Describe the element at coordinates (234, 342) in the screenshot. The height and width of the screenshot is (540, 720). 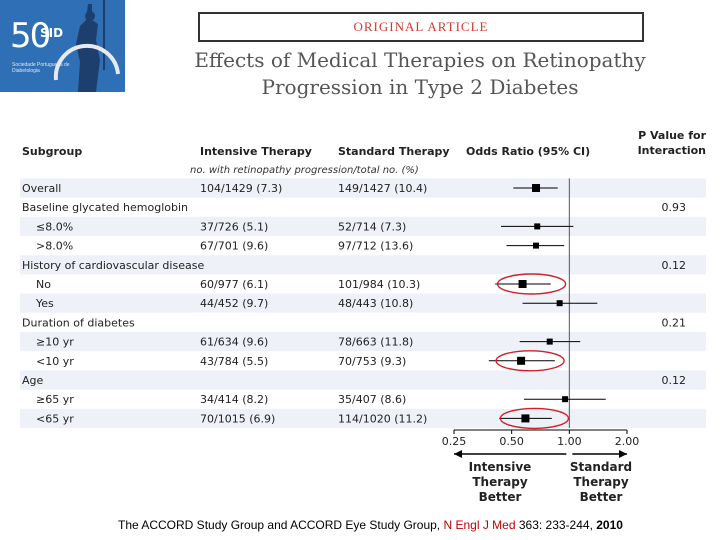
I see `row-intensive-value: 61/634 (9.6)` at that location.